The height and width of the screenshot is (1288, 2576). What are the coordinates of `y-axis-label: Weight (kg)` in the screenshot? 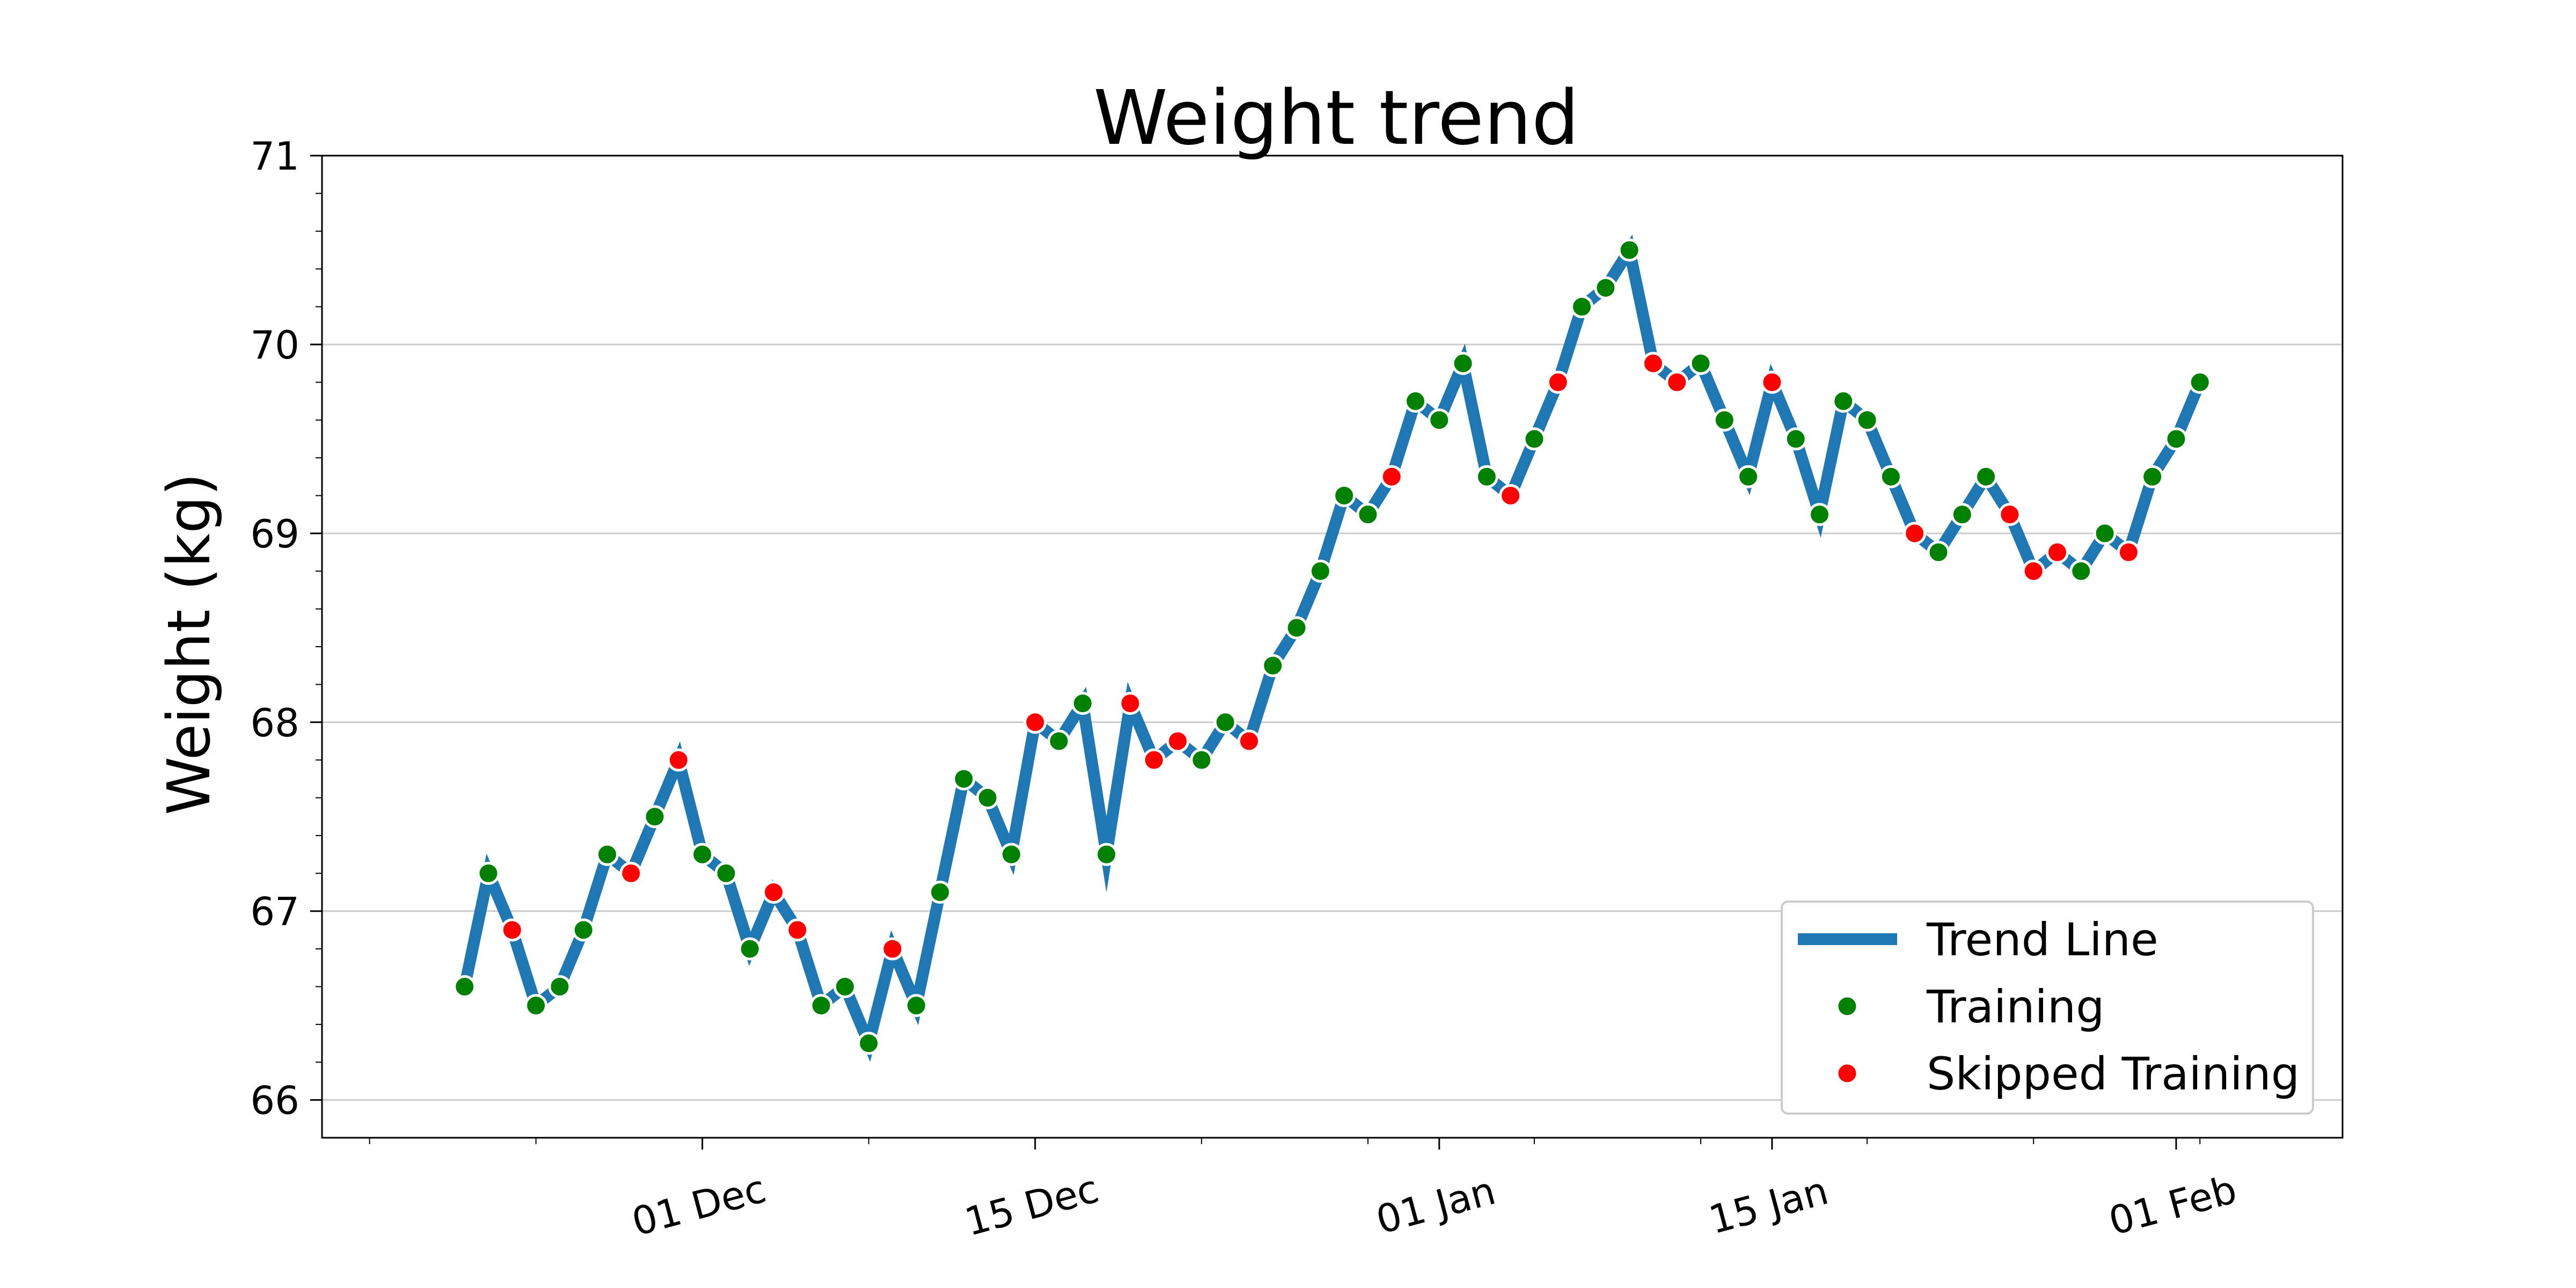 It's located at (189, 644).